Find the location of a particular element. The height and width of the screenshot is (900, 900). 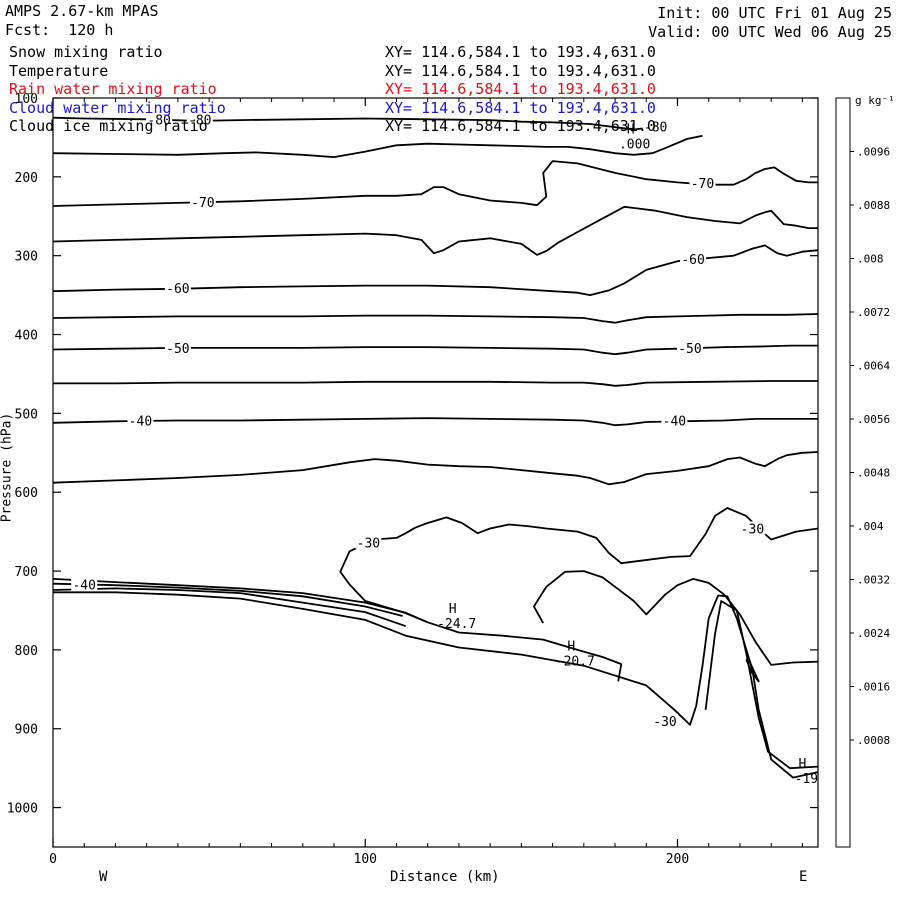

colorbar-tick-label: .0048 is located at coordinates (873, 473).